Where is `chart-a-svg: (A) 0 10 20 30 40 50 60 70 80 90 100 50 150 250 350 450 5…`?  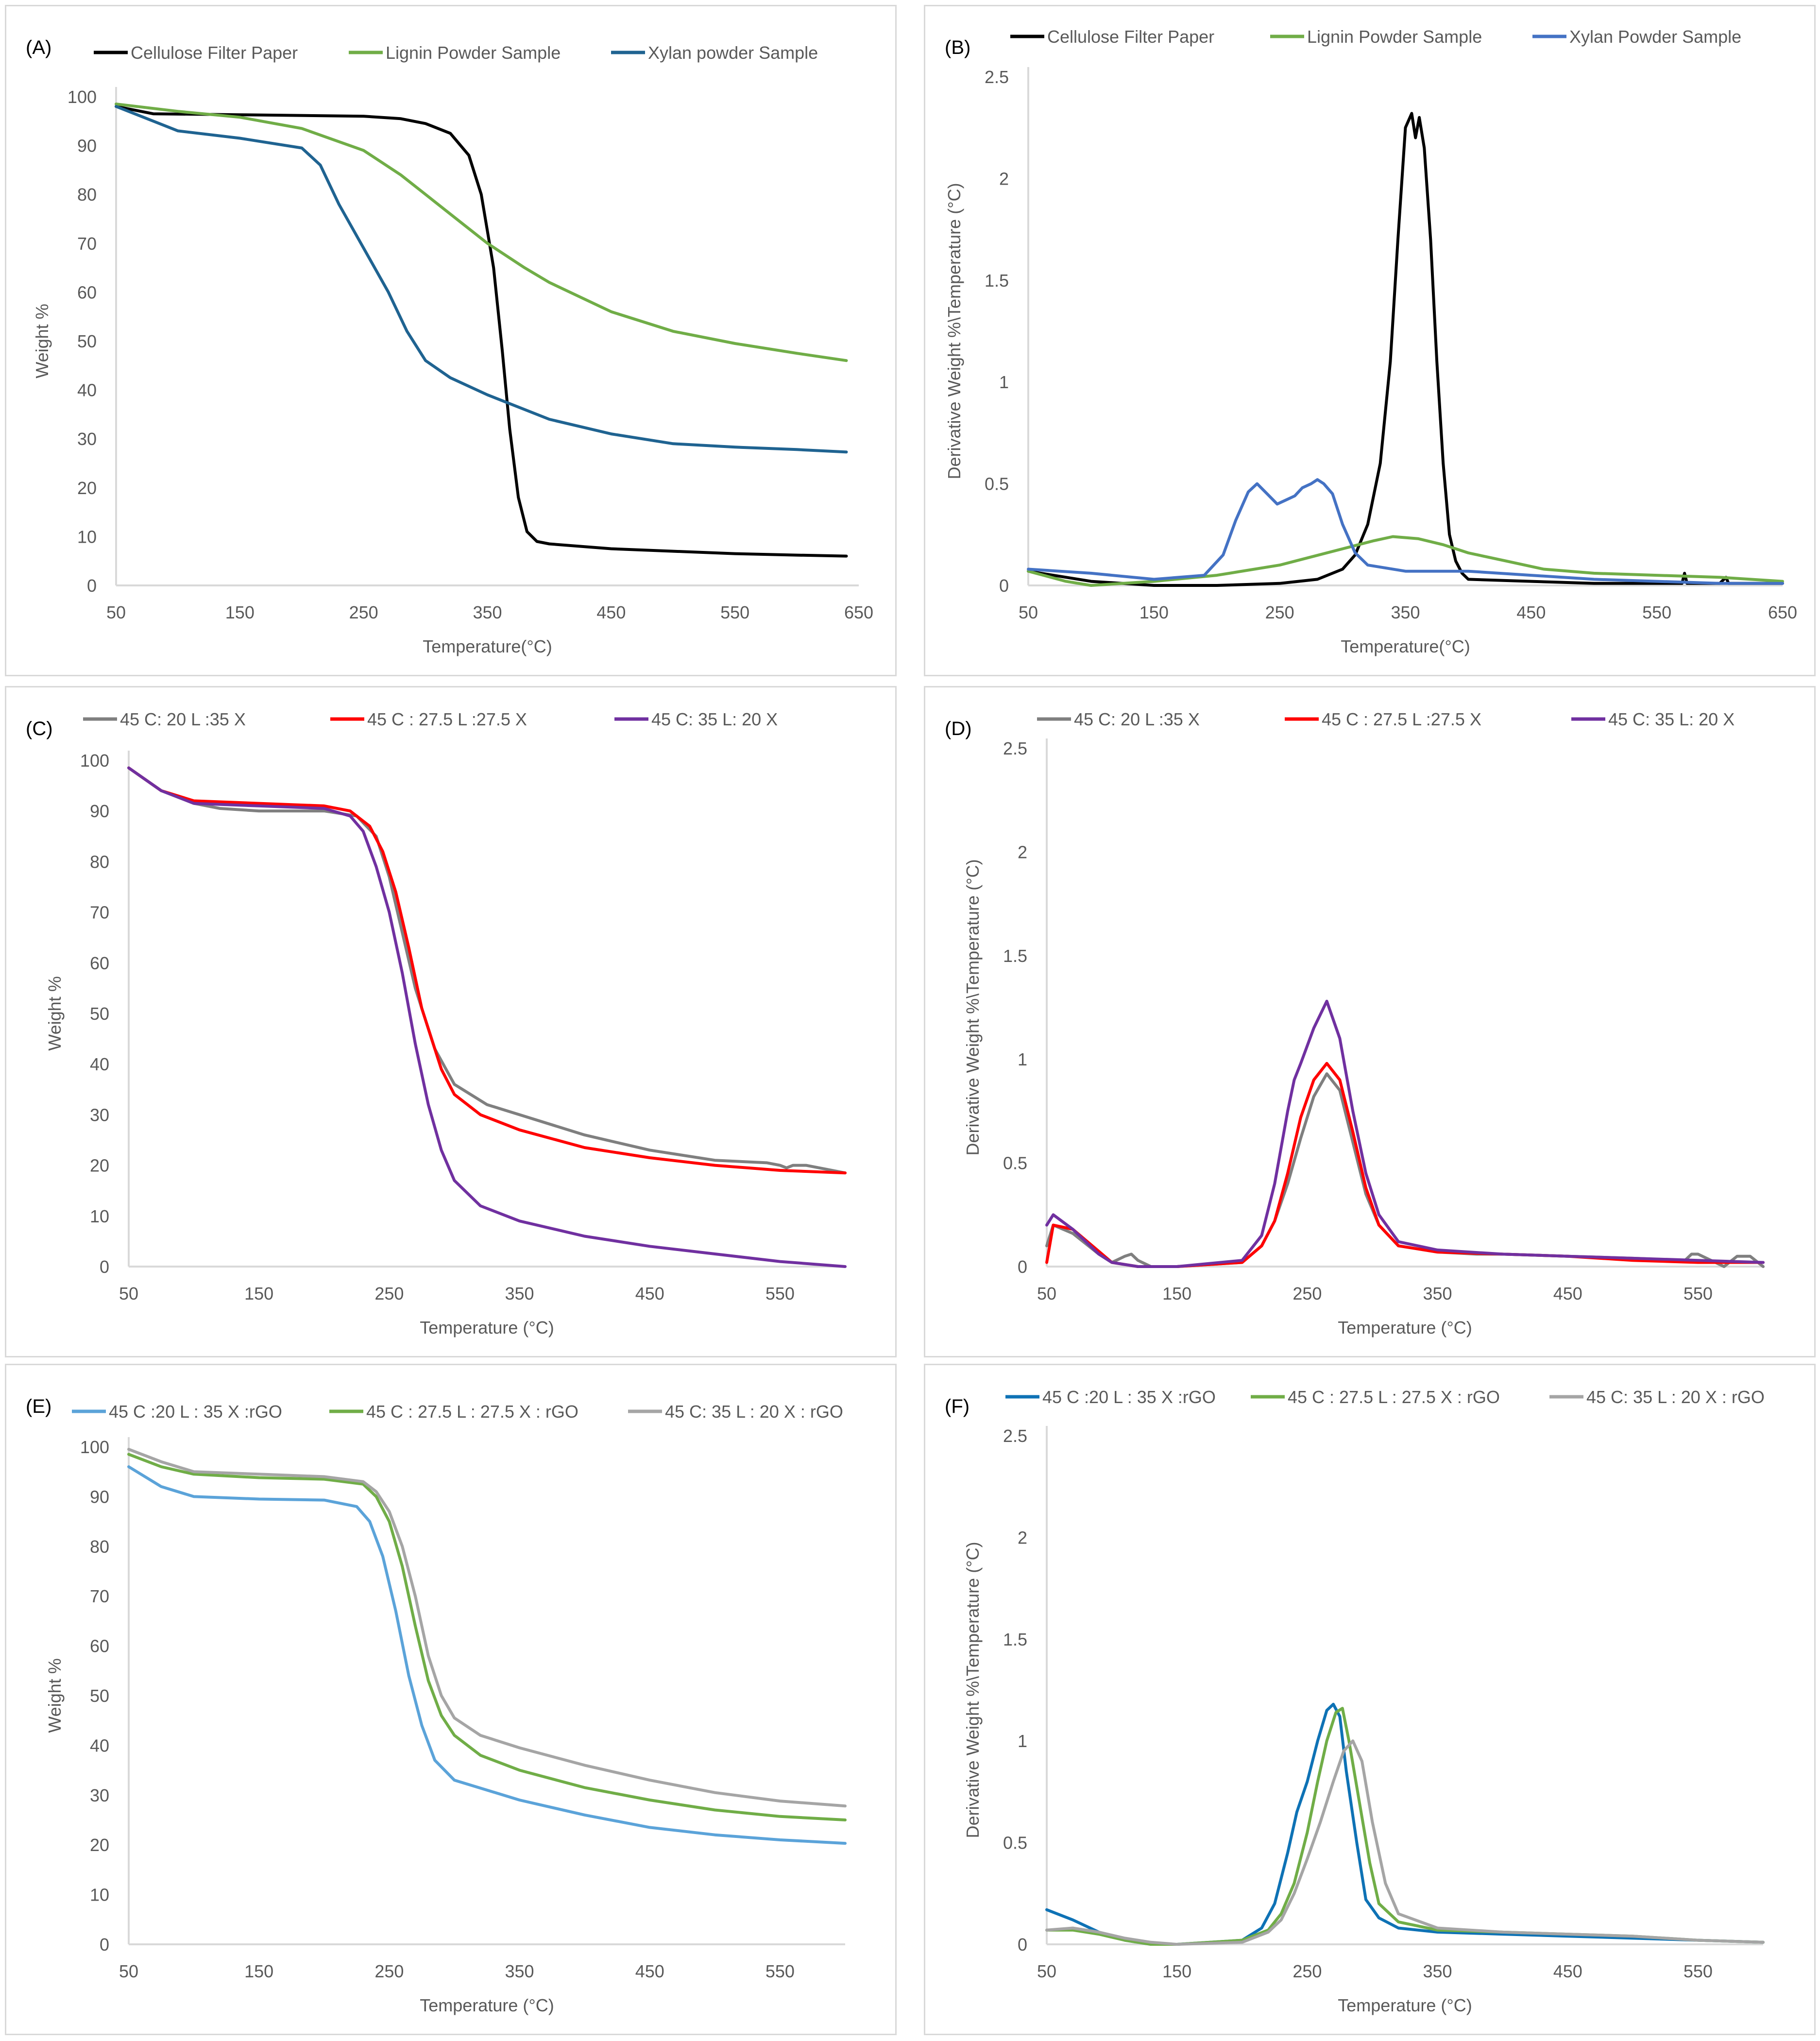 chart-a-svg: (A) 0 10 20 30 40 50 60 70 80 90 100 50 150 250 350 450 5… is located at coordinates (449, 346).